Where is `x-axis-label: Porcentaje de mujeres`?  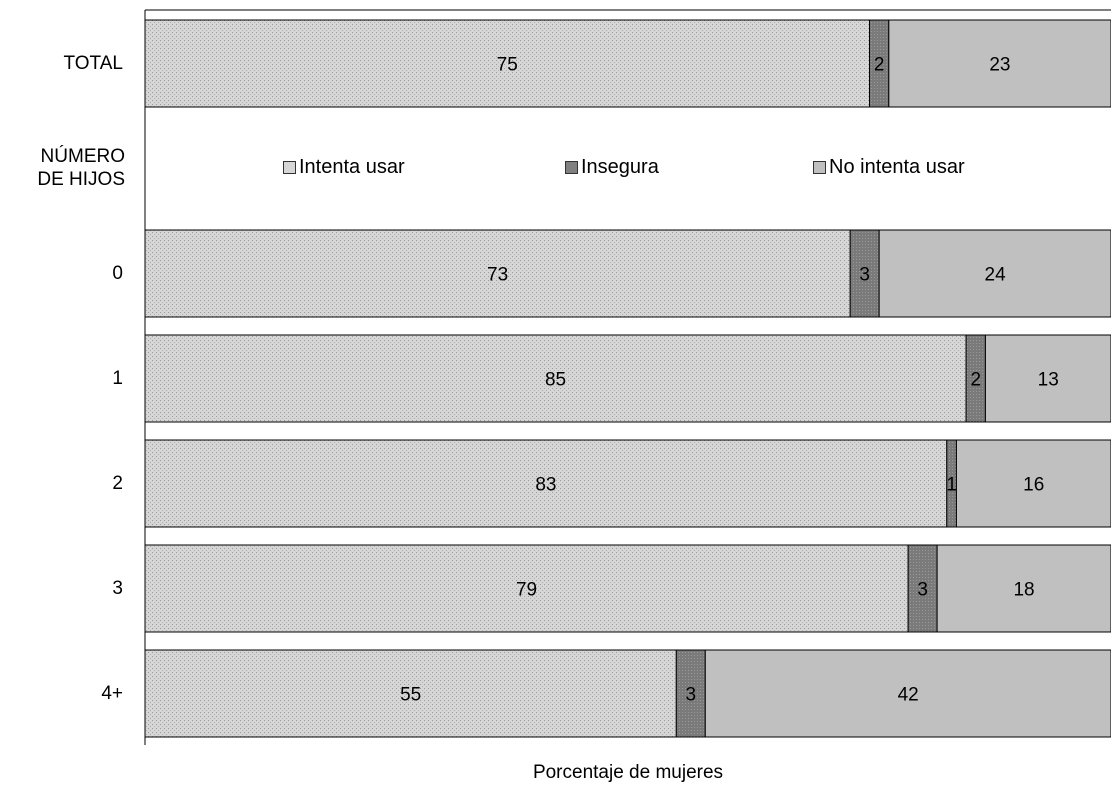
x-axis-label: Porcentaje de mujeres is located at coordinates (628, 772).